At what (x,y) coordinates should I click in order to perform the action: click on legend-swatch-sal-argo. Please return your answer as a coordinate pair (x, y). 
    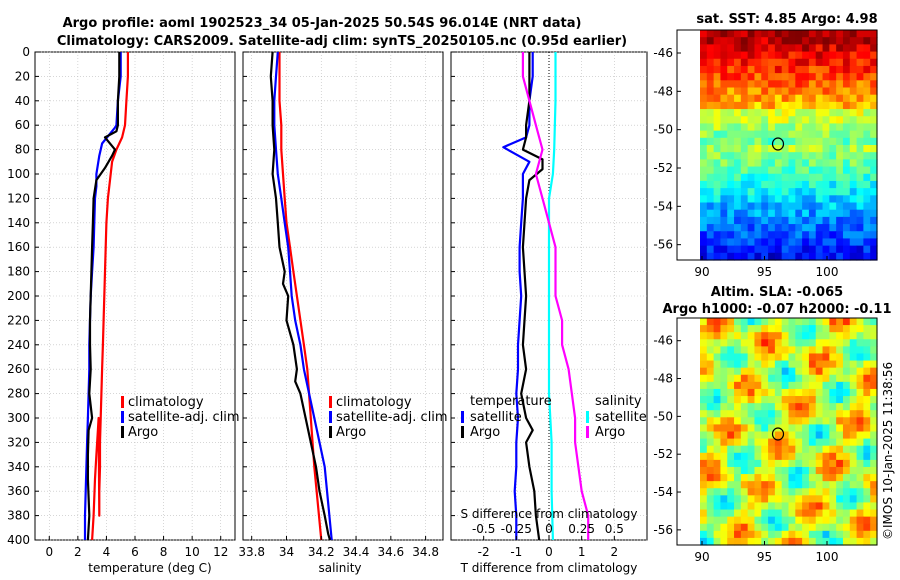
    Looking at the image, I should click on (587, 432).